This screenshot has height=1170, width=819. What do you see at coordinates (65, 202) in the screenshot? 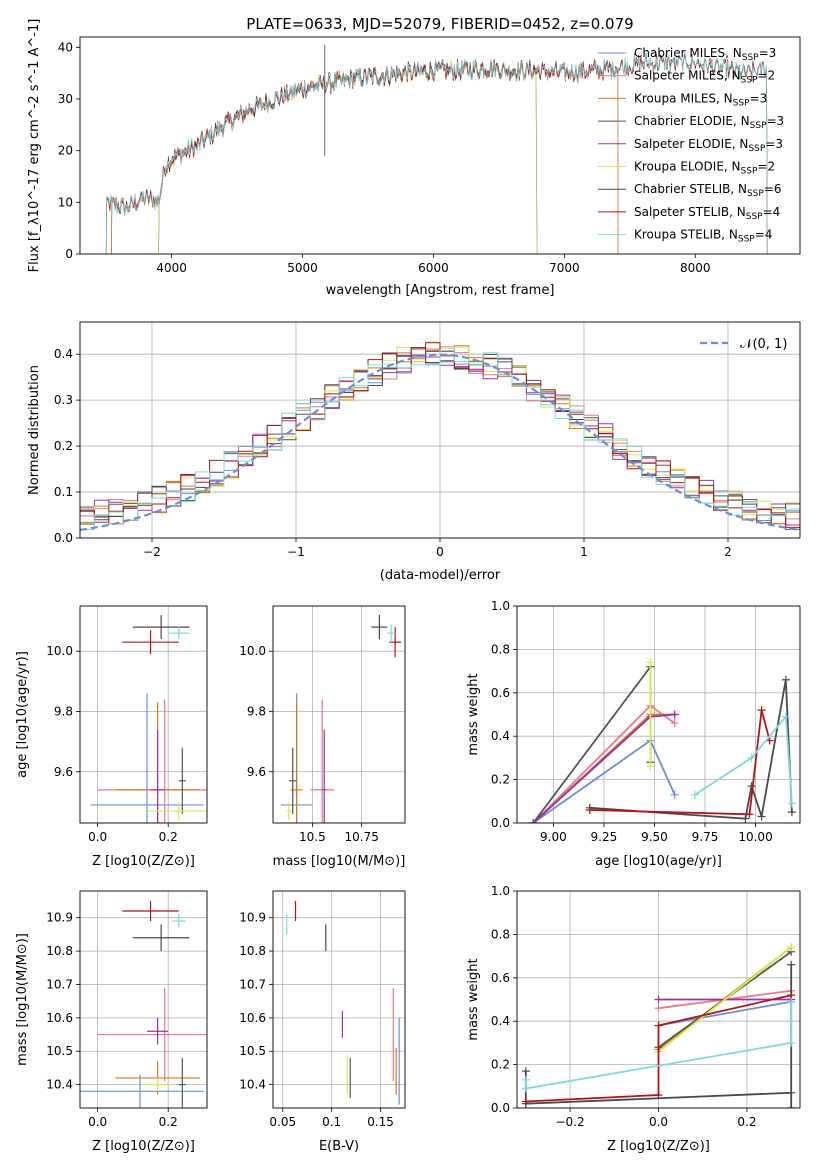
I see `y-tick-label: 10` at bounding box center [65, 202].